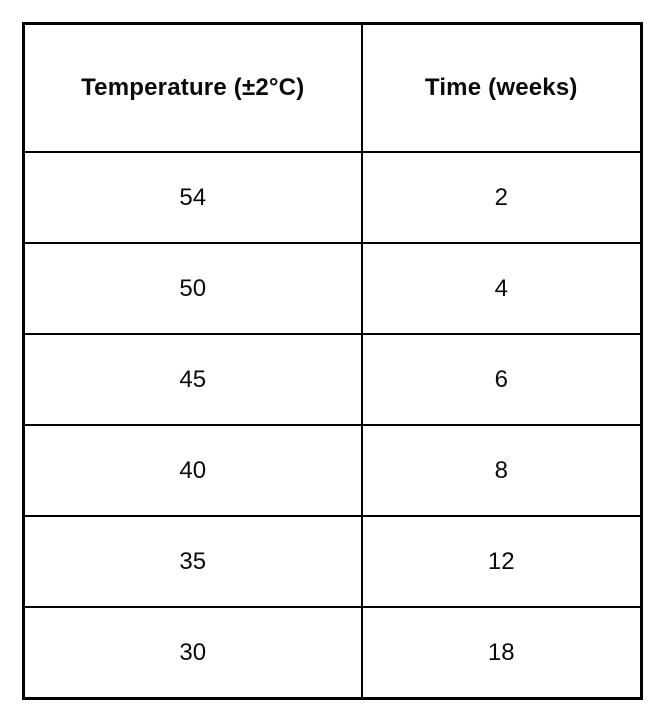 Image resolution: width=662 pixels, height=718 pixels. What do you see at coordinates (501, 288) in the screenshot?
I see `time-cell: 4` at bounding box center [501, 288].